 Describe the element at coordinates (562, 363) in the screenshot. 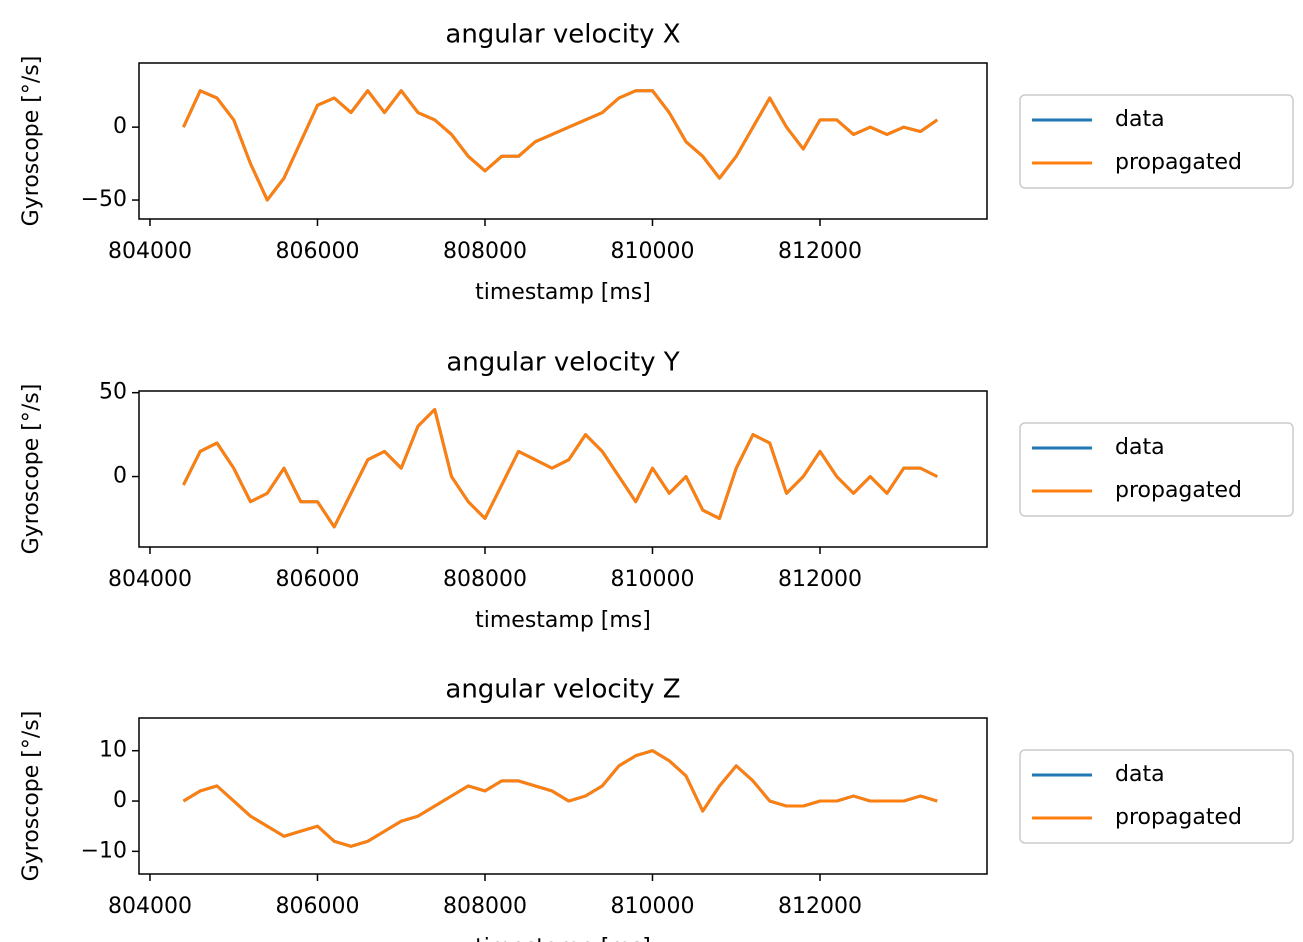

I see `chart-title: angular velocity Y` at that location.